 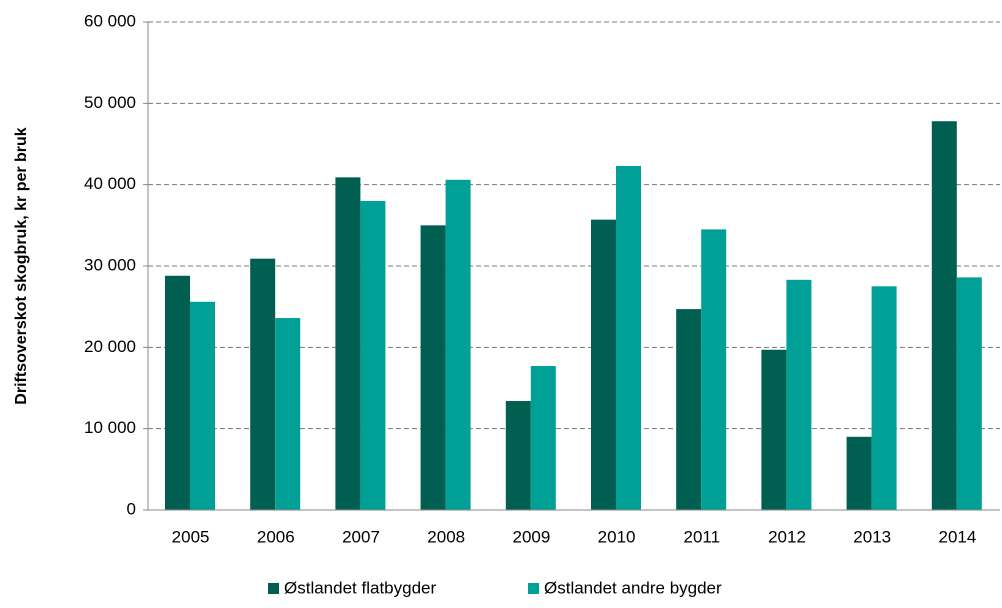 What do you see at coordinates (110, 427) in the screenshot?
I see `y-tick-label: 10 000` at bounding box center [110, 427].